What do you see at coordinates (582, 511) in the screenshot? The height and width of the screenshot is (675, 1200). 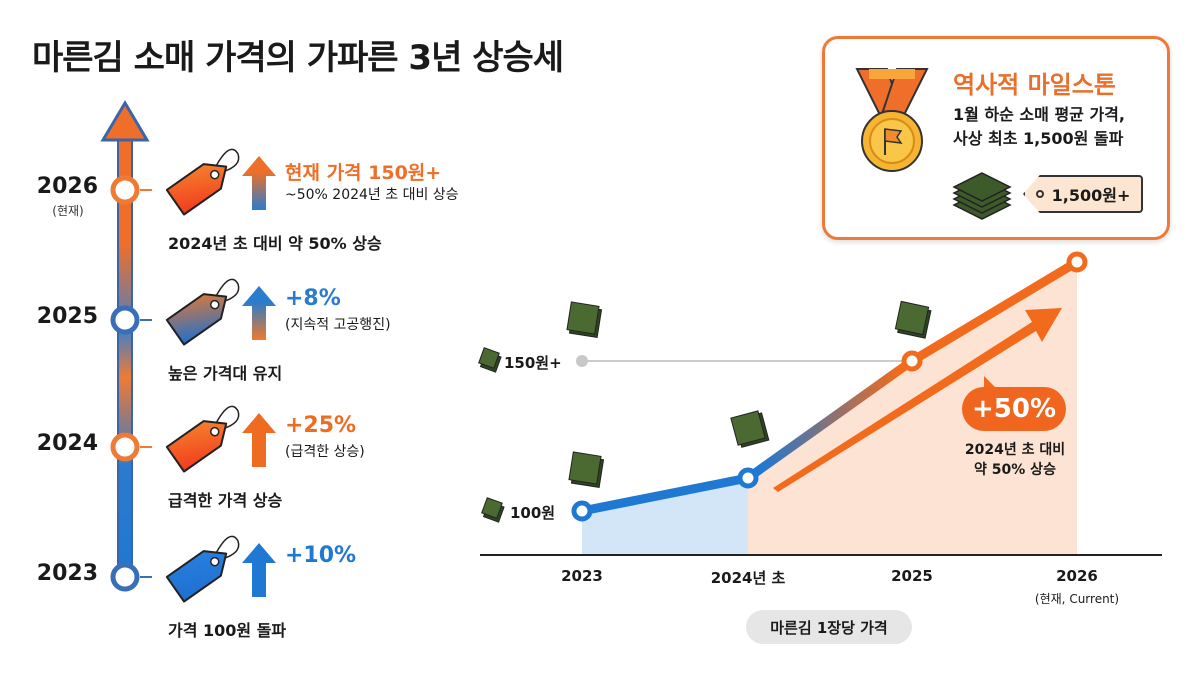 I see `data-point-2023` at bounding box center [582, 511].